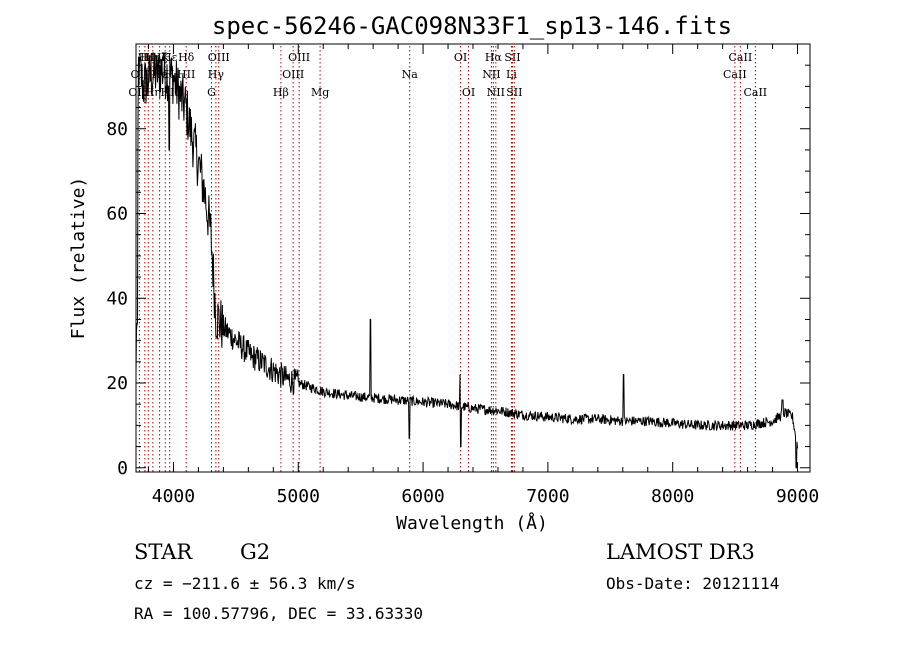 The width and height of the screenshot is (900, 649). What do you see at coordinates (680, 552) in the screenshot?
I see `survey-label: LAMOST DR3` at bounding box center [680, 552].